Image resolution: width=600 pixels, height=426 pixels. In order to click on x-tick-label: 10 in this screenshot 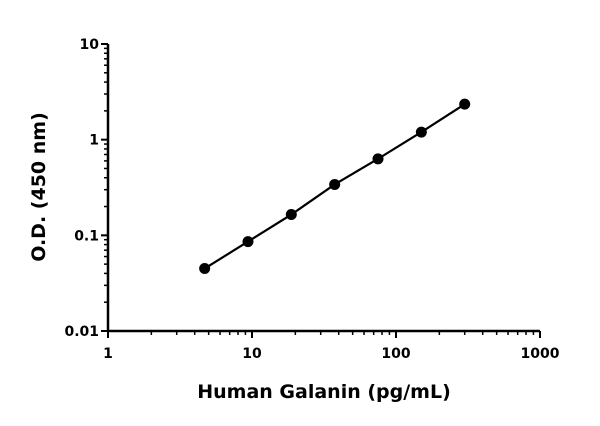, I will do `click(252, 354)`.